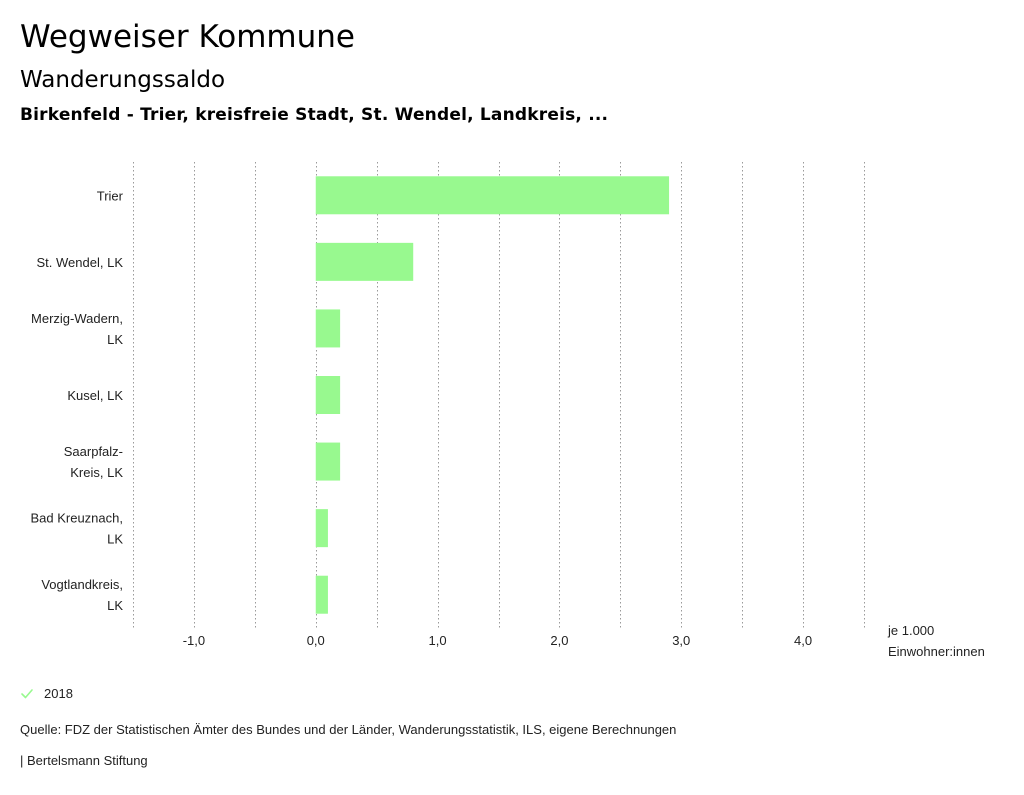 The height and width of the screenshot is (795, 1024). What do you see at coordinates (76, 518) in the screenshot?
I see `category-label: Bad Kreuznach,` at bounding box center [76, 518].